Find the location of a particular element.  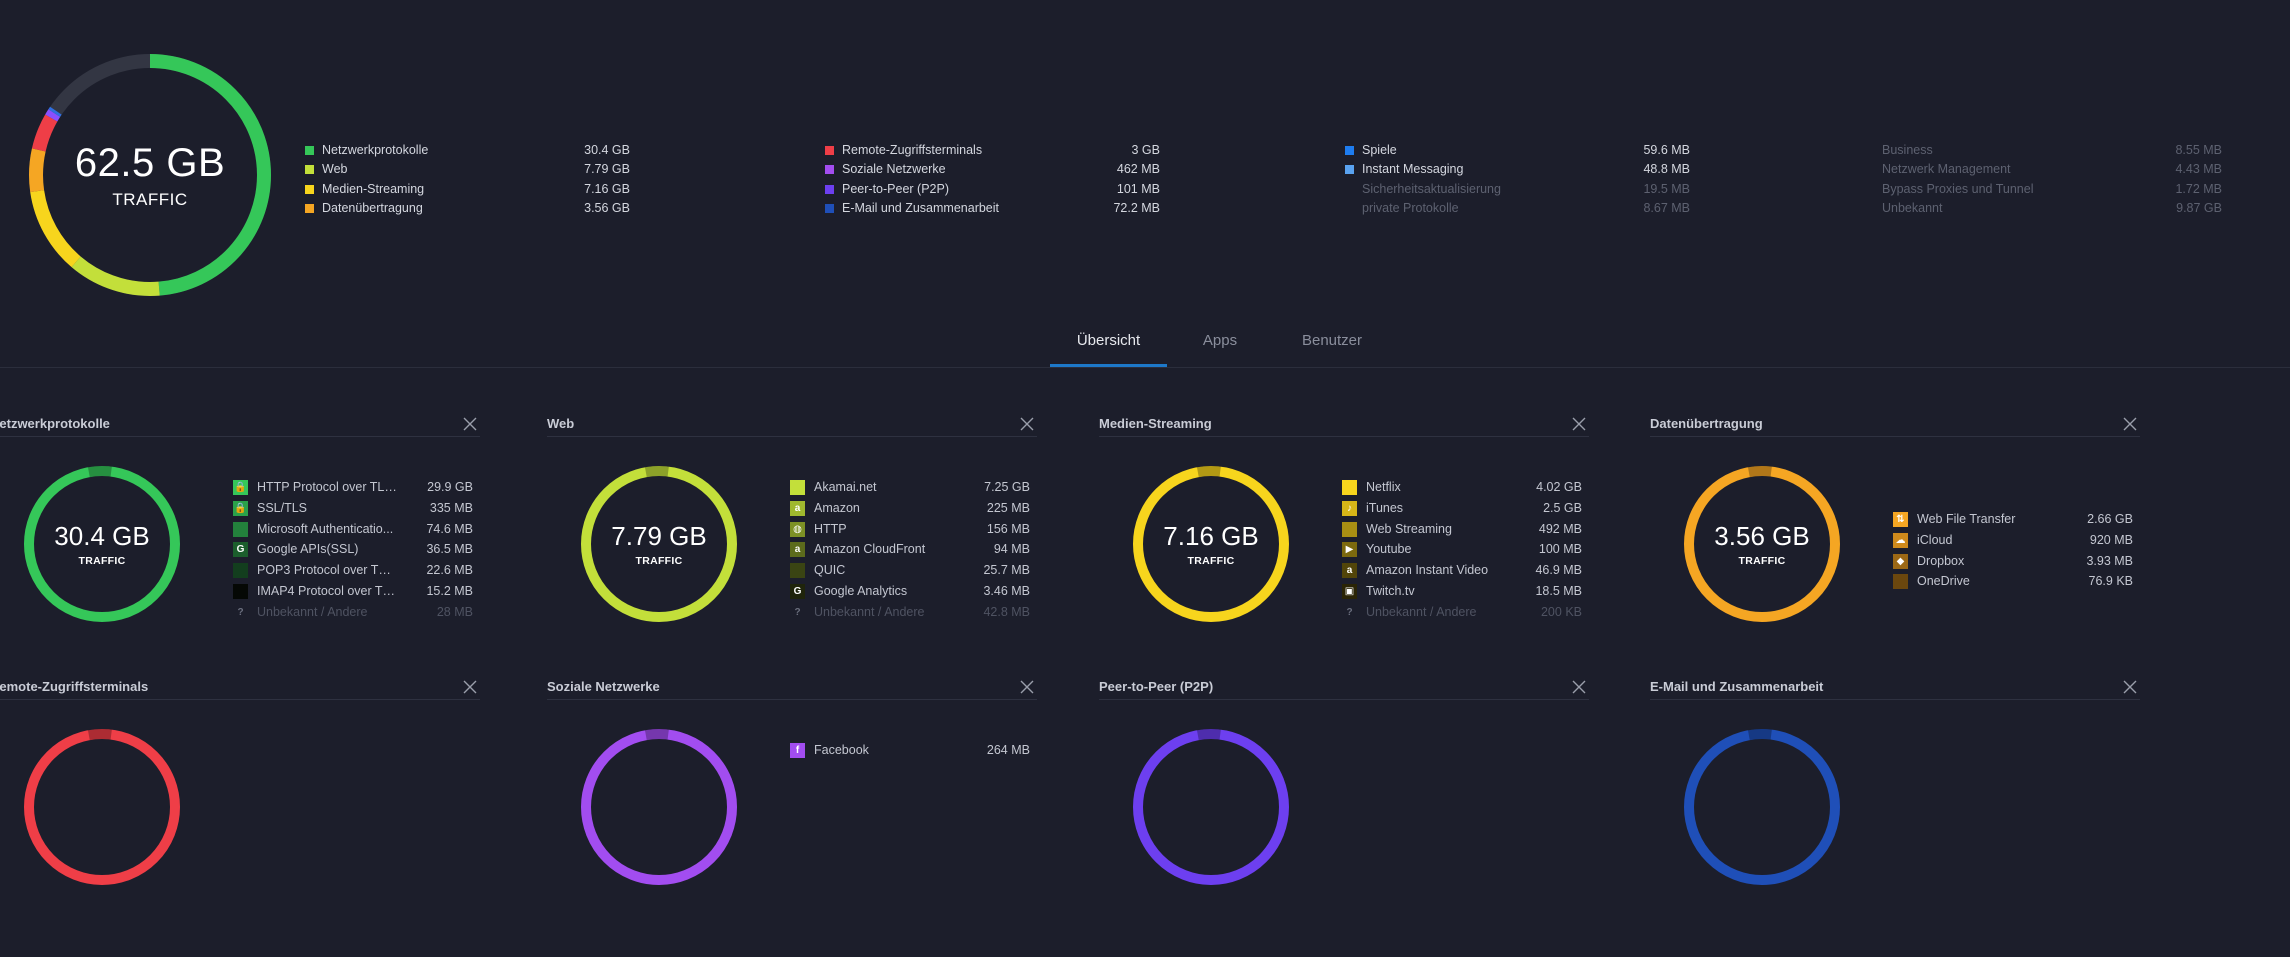

app-row-twitch-tv: ▣ Twitch.tv 18.5 MB is located at coordinates (1462, 591).